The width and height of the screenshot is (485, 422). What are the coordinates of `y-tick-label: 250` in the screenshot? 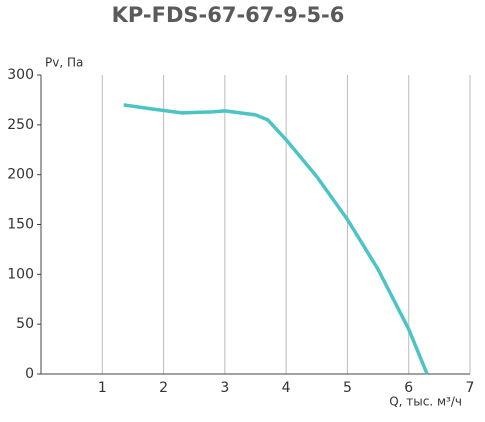 It's located at (20, 125).